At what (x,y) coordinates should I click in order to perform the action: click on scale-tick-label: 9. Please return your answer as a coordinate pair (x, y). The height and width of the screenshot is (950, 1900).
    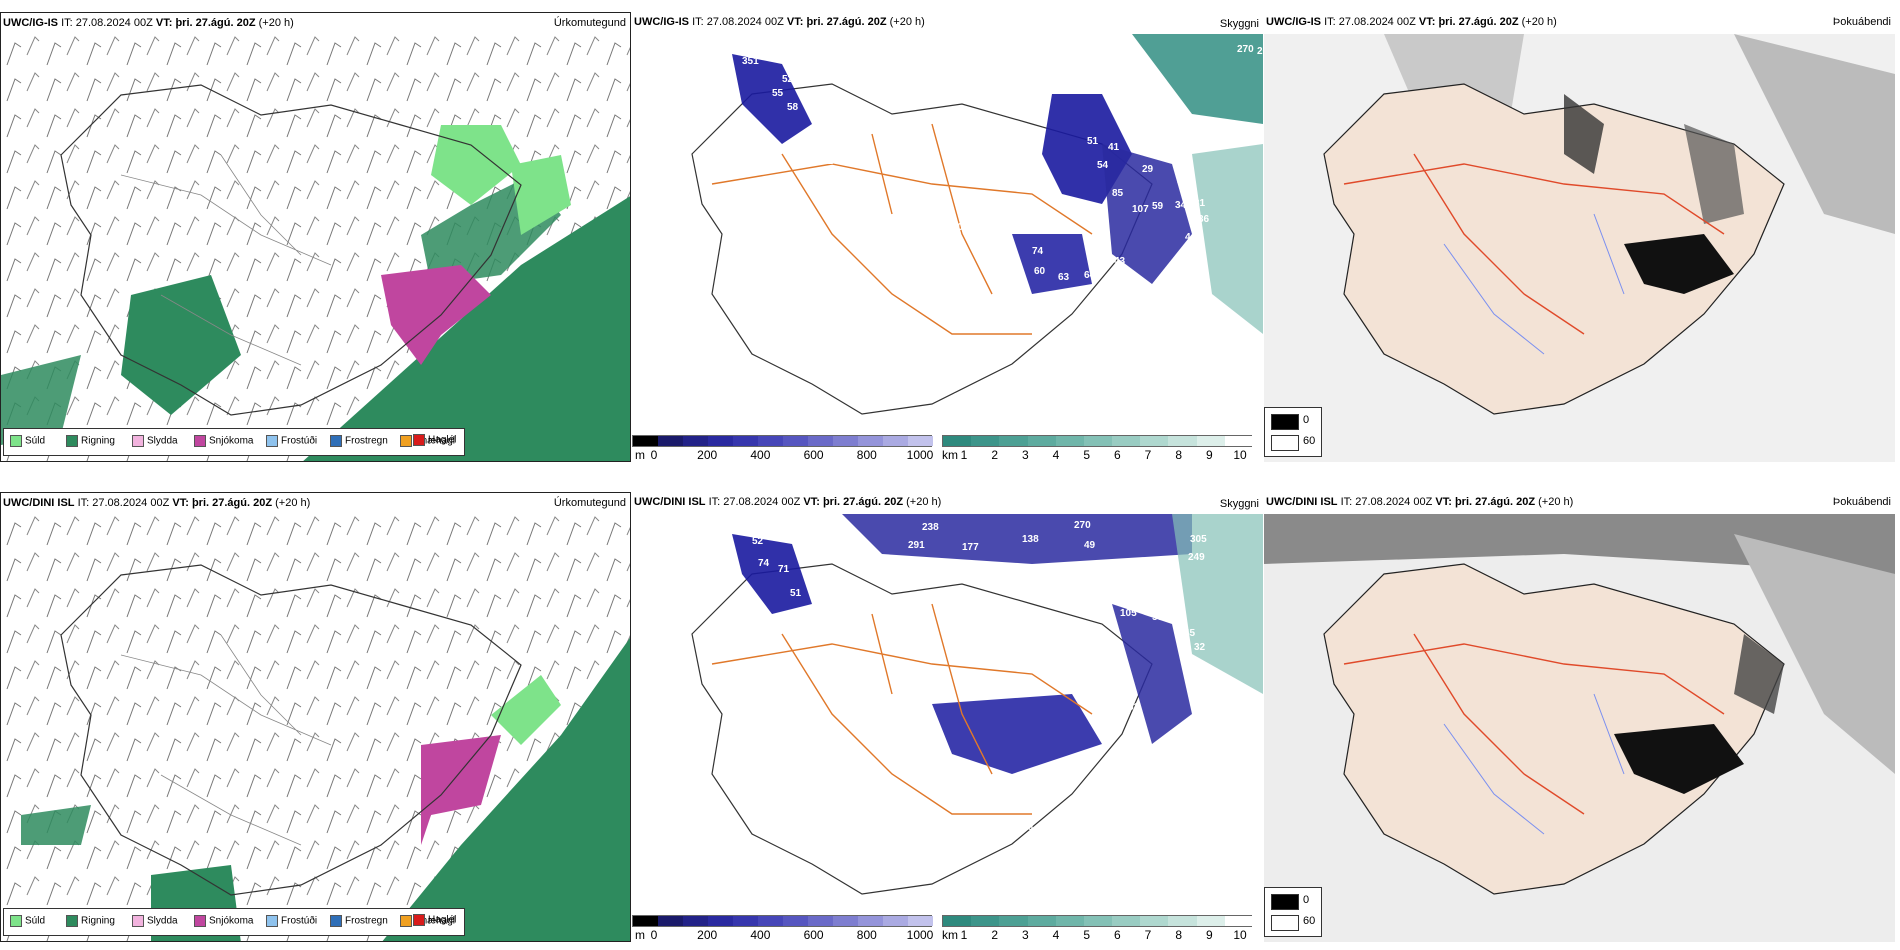
    Looking at the image, I should click on (1209, 935).